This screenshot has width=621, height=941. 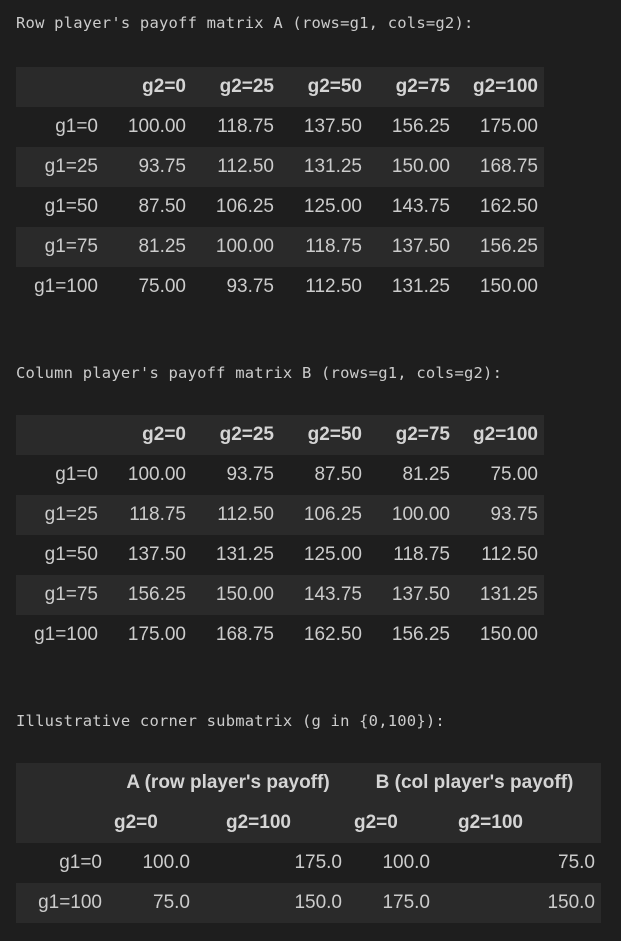 I want to click on table-row: g1=50 87.50 106.25 125.00 143.75 162.50, so click(x=280, y=207).